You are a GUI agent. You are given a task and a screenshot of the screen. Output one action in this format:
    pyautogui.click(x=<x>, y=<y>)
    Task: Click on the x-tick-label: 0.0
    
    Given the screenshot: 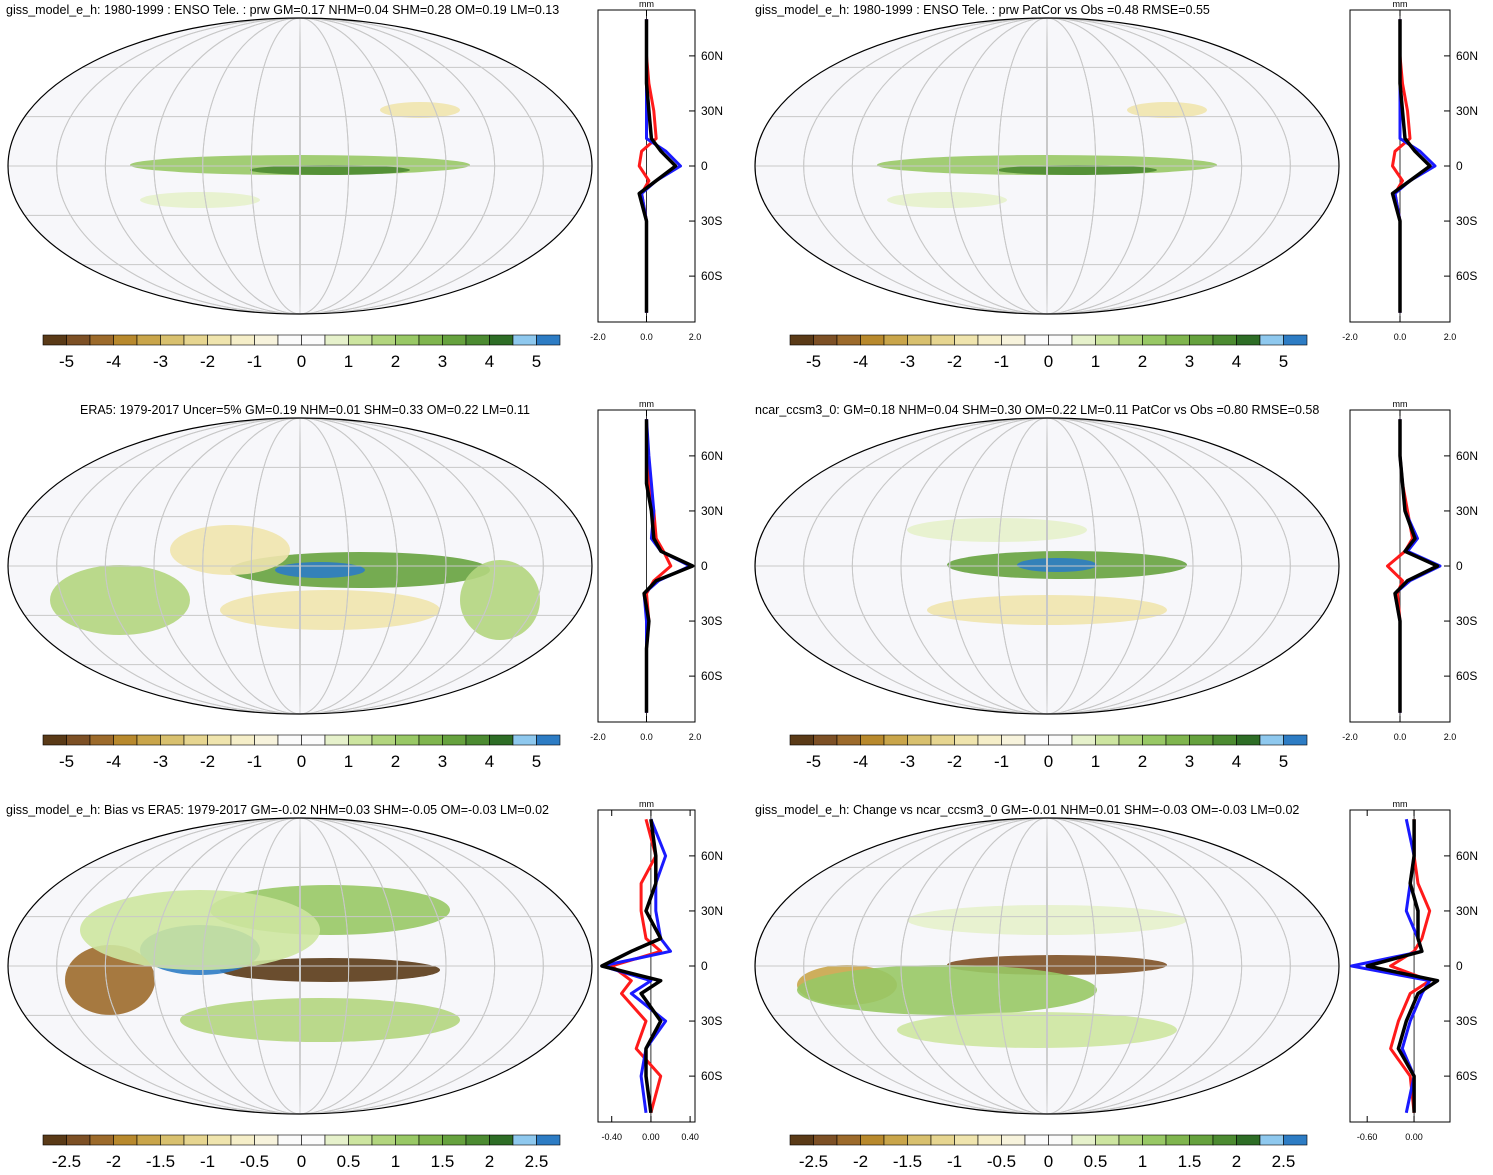 What is the action you would take?
    pyautogui.click(x=646, y=337)
    